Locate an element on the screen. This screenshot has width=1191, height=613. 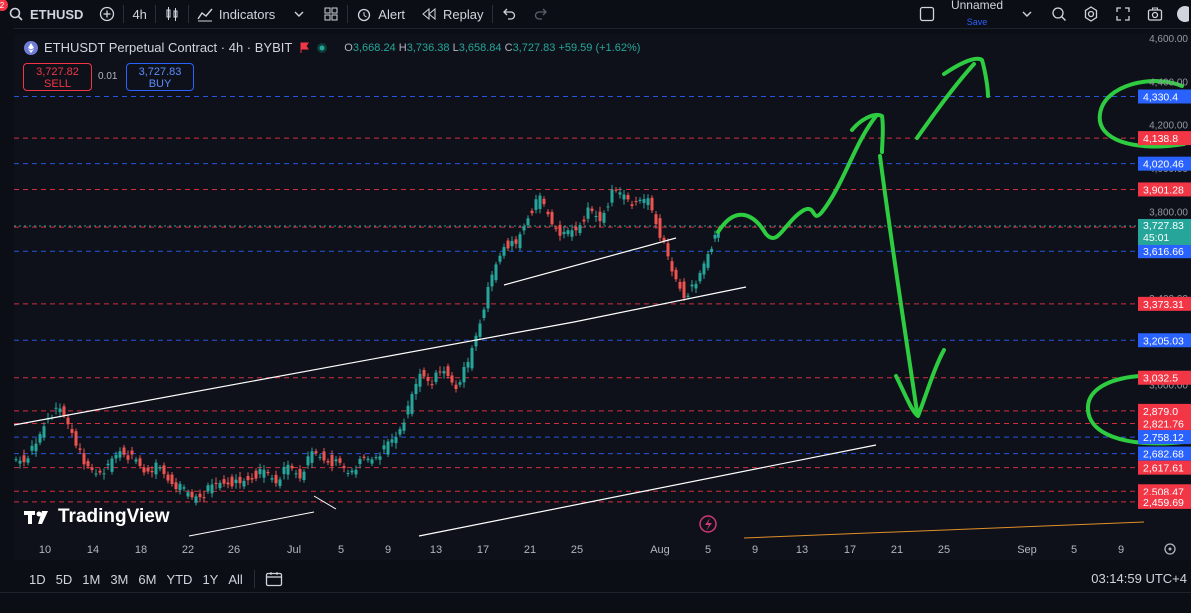
timeframe-all: All is located at coordinates (235, 579).